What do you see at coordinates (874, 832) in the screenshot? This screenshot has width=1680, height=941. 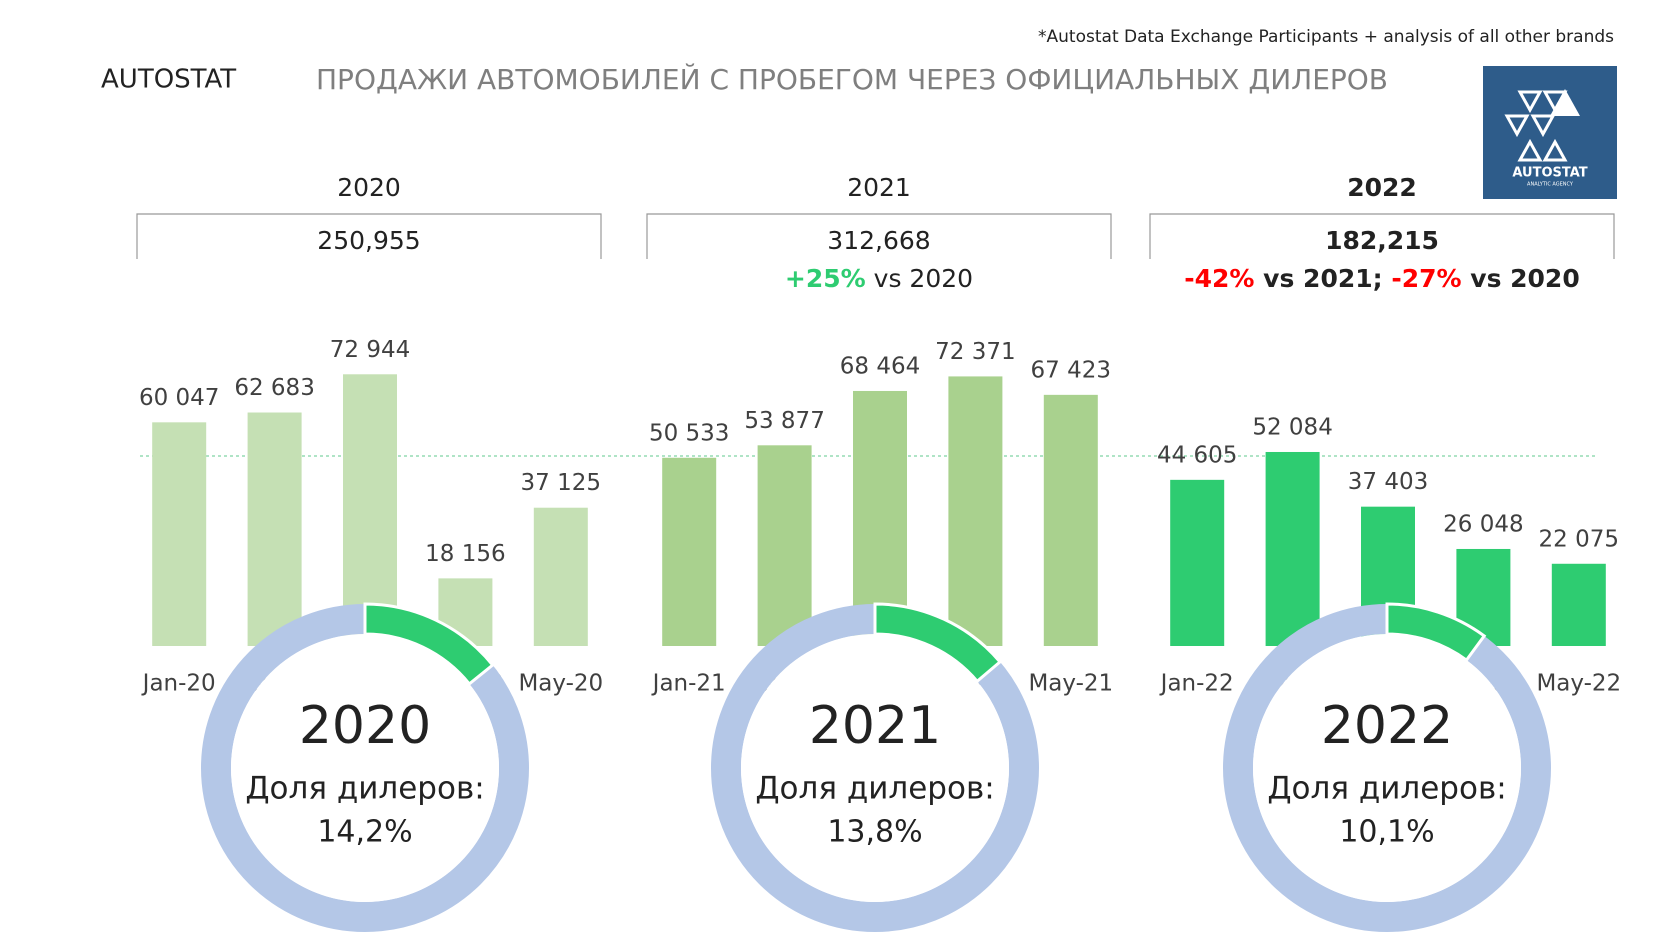 I see `donut-value: 13,8%` at bounding box center [874, 832].